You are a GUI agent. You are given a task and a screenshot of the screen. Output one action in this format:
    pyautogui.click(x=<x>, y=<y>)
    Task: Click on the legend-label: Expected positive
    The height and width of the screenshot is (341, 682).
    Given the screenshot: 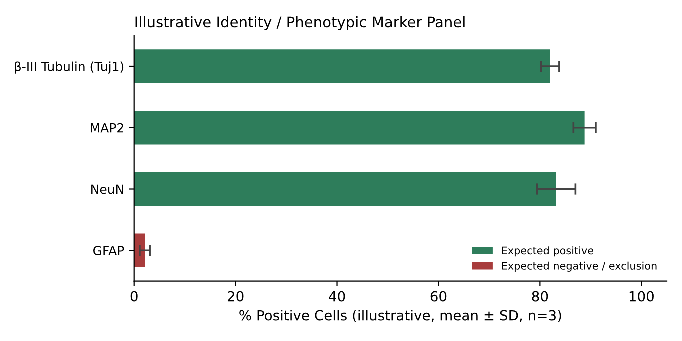 What is the action you would take?
    pyautogui.click(x=548, y=251)
    